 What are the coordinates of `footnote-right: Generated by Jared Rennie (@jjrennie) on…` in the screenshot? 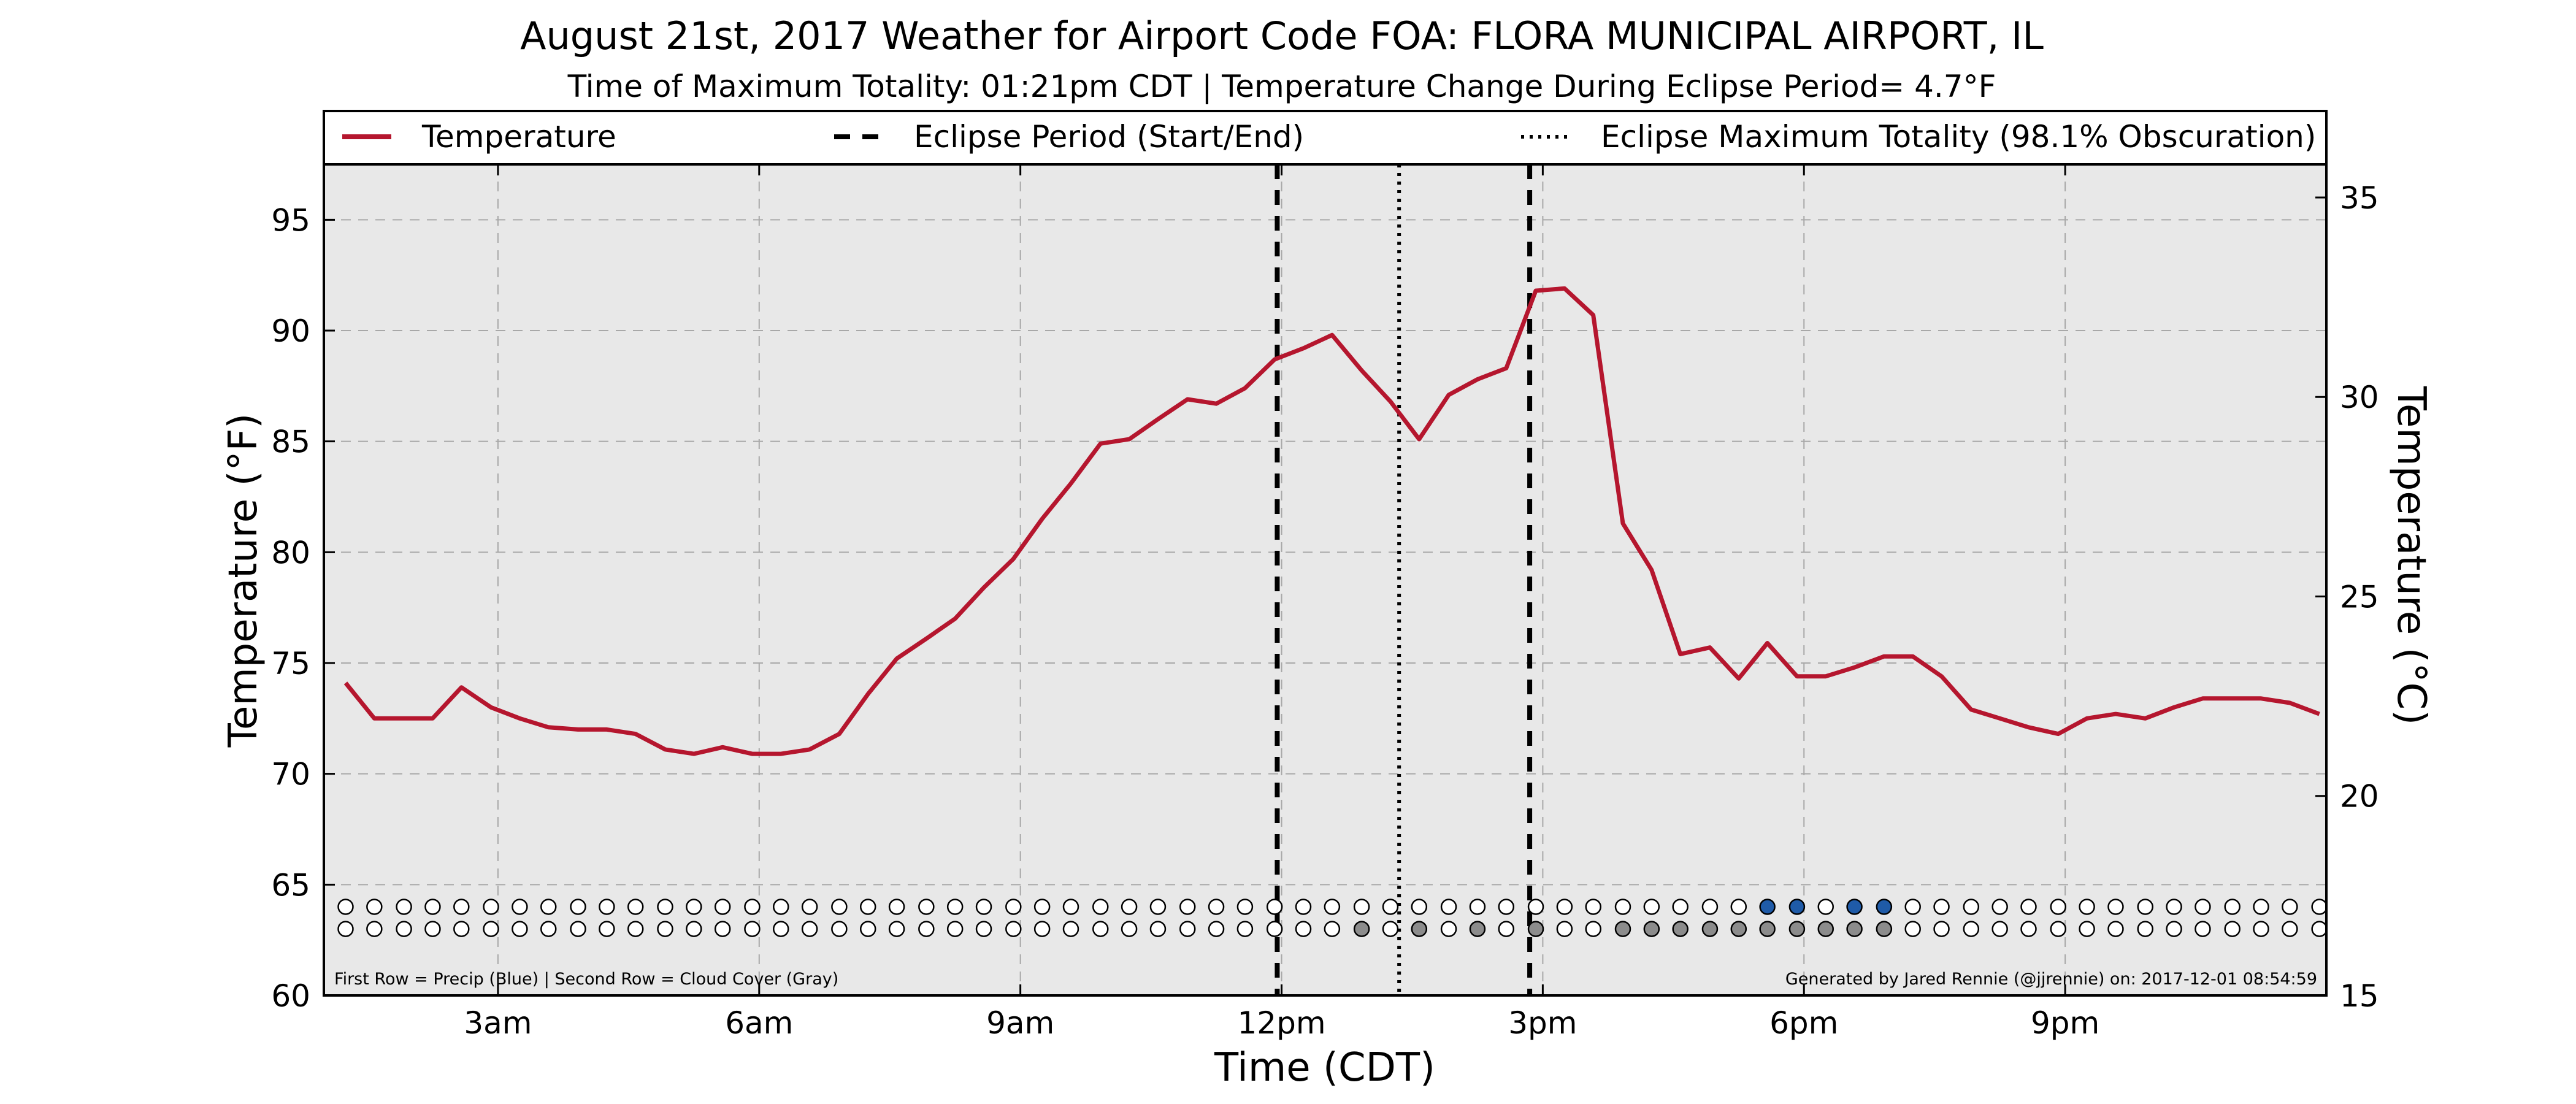 It's located at (2051, 979).